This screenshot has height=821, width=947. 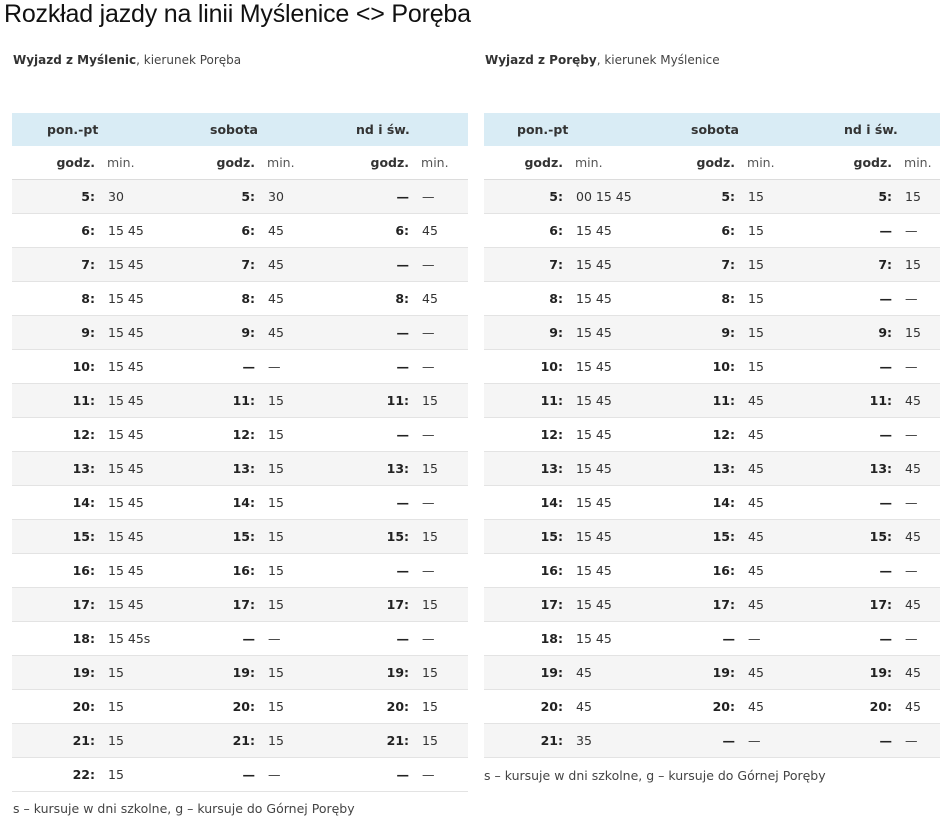 I want to click on table-row: 14: 15 45 14: 15— —, so click(x=240, y=502).